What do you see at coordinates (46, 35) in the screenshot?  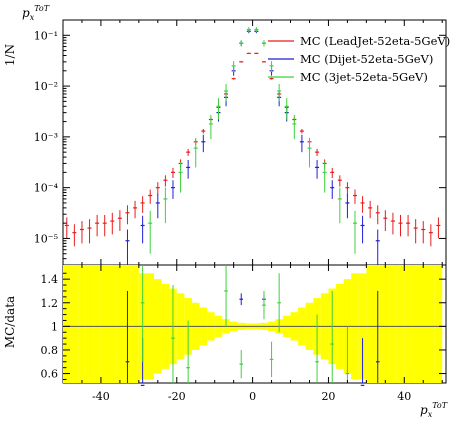 I see `main-y-tick-label-0: 10⁻¹` at bounding box center [46, 35].